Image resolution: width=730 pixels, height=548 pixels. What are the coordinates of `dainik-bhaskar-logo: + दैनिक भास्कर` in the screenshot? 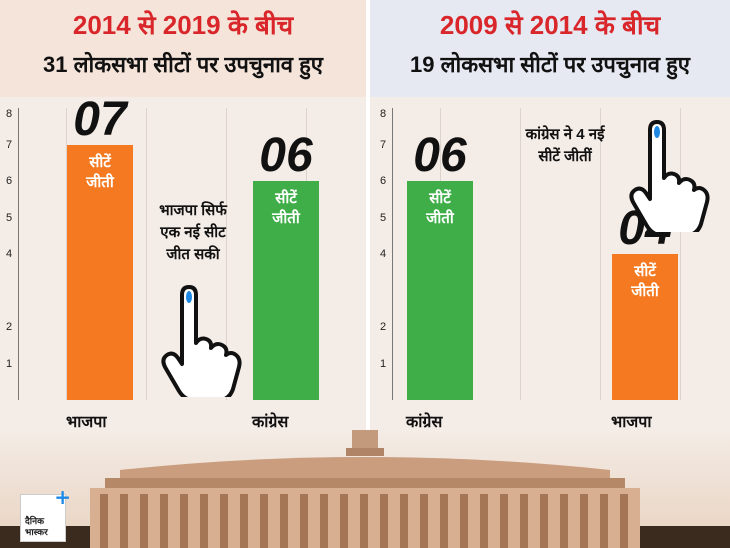 It's located at (45, 513).